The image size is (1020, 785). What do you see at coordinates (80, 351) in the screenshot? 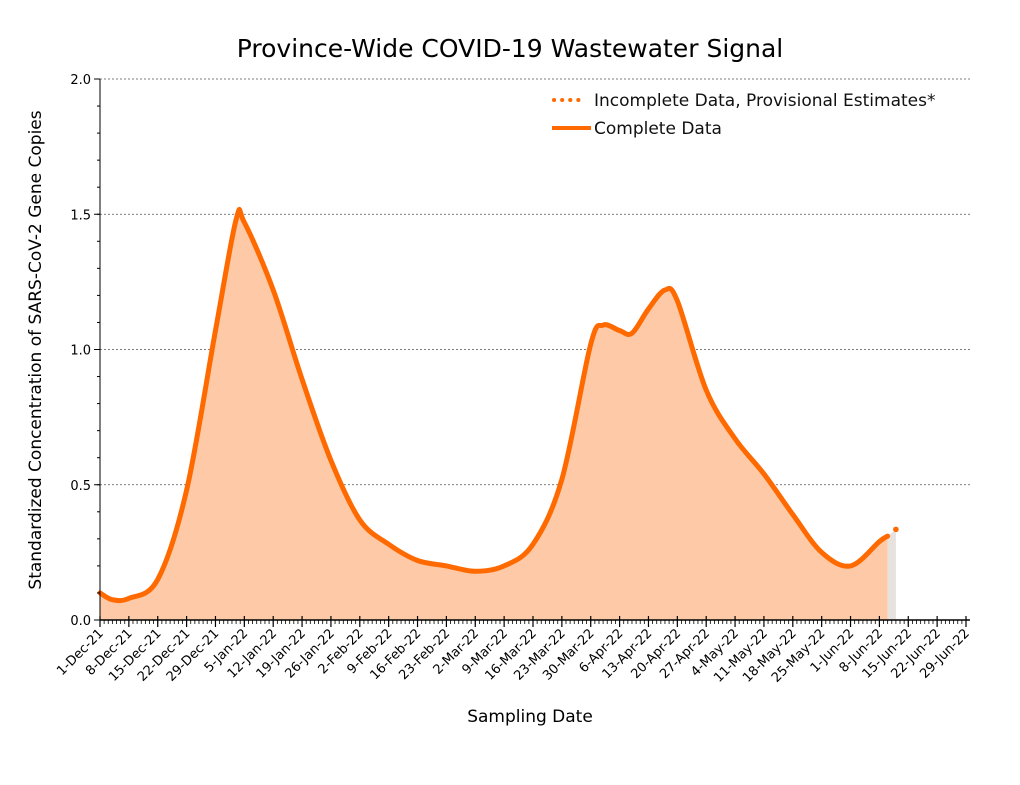
I see `y-tick-label: 1.0` at bounding box center [80, 351].